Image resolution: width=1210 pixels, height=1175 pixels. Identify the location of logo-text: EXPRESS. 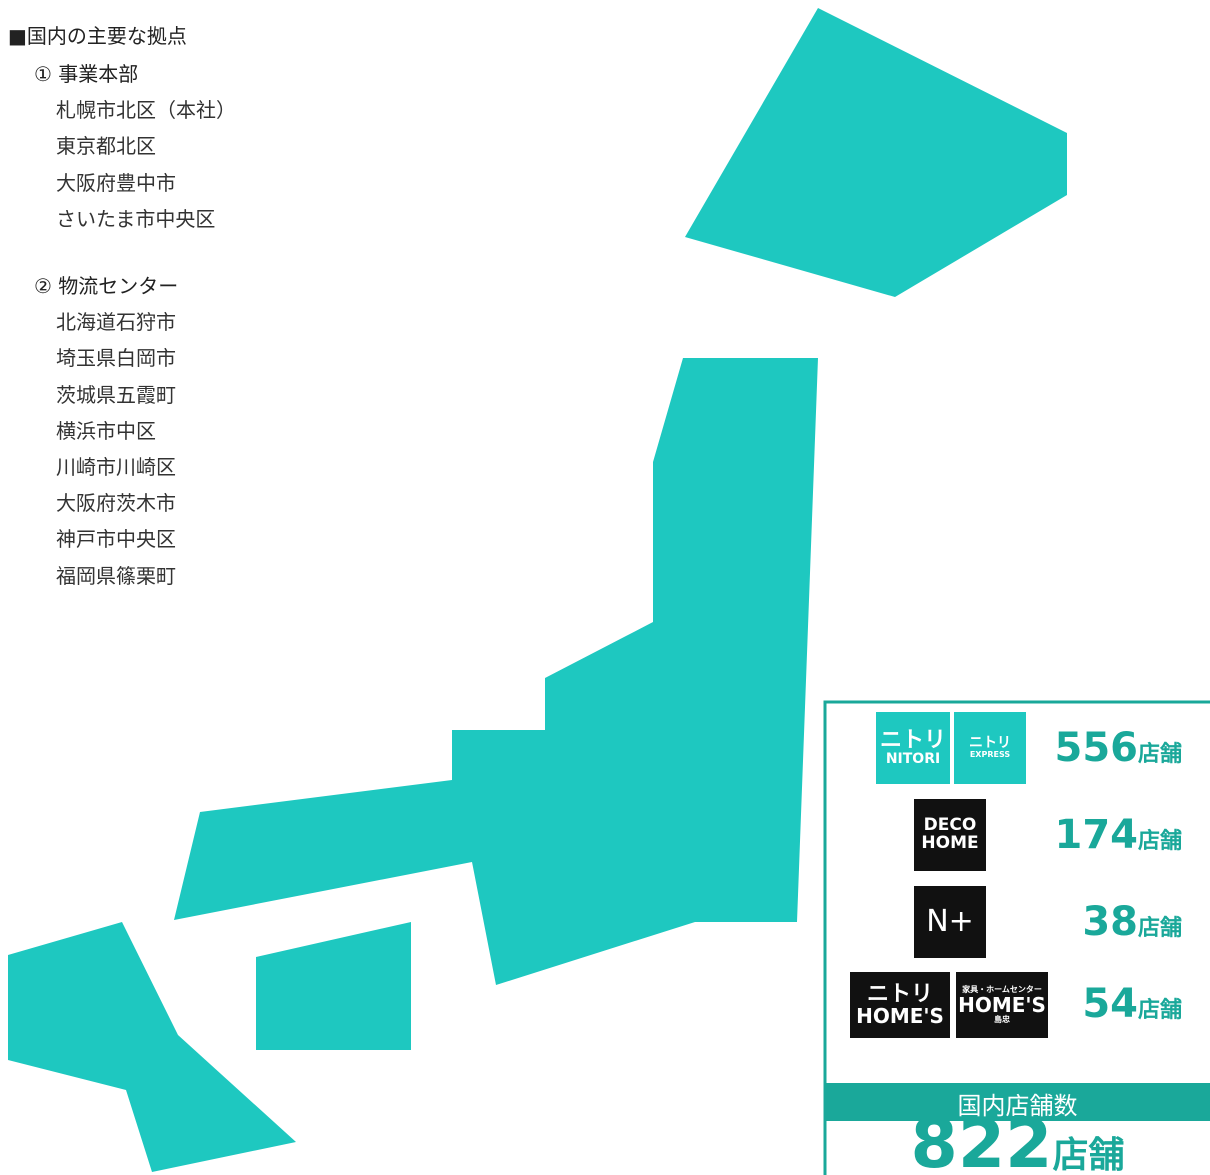
(990, 755).